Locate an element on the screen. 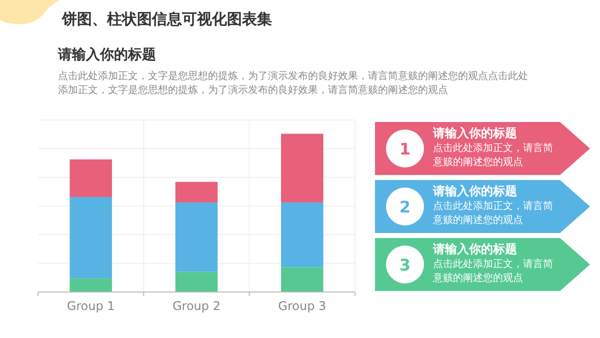 This screenshot has width=600, height=338. x-tick-label: Group 3 is located at coordinates (302, 306).